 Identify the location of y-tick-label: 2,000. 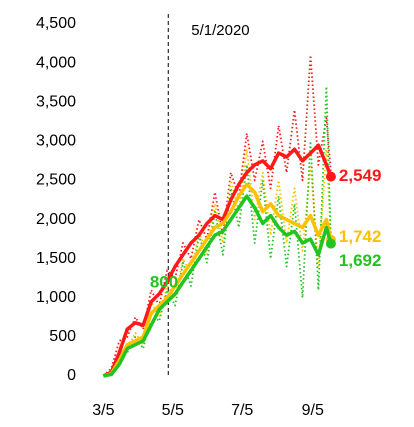
(56, 219).